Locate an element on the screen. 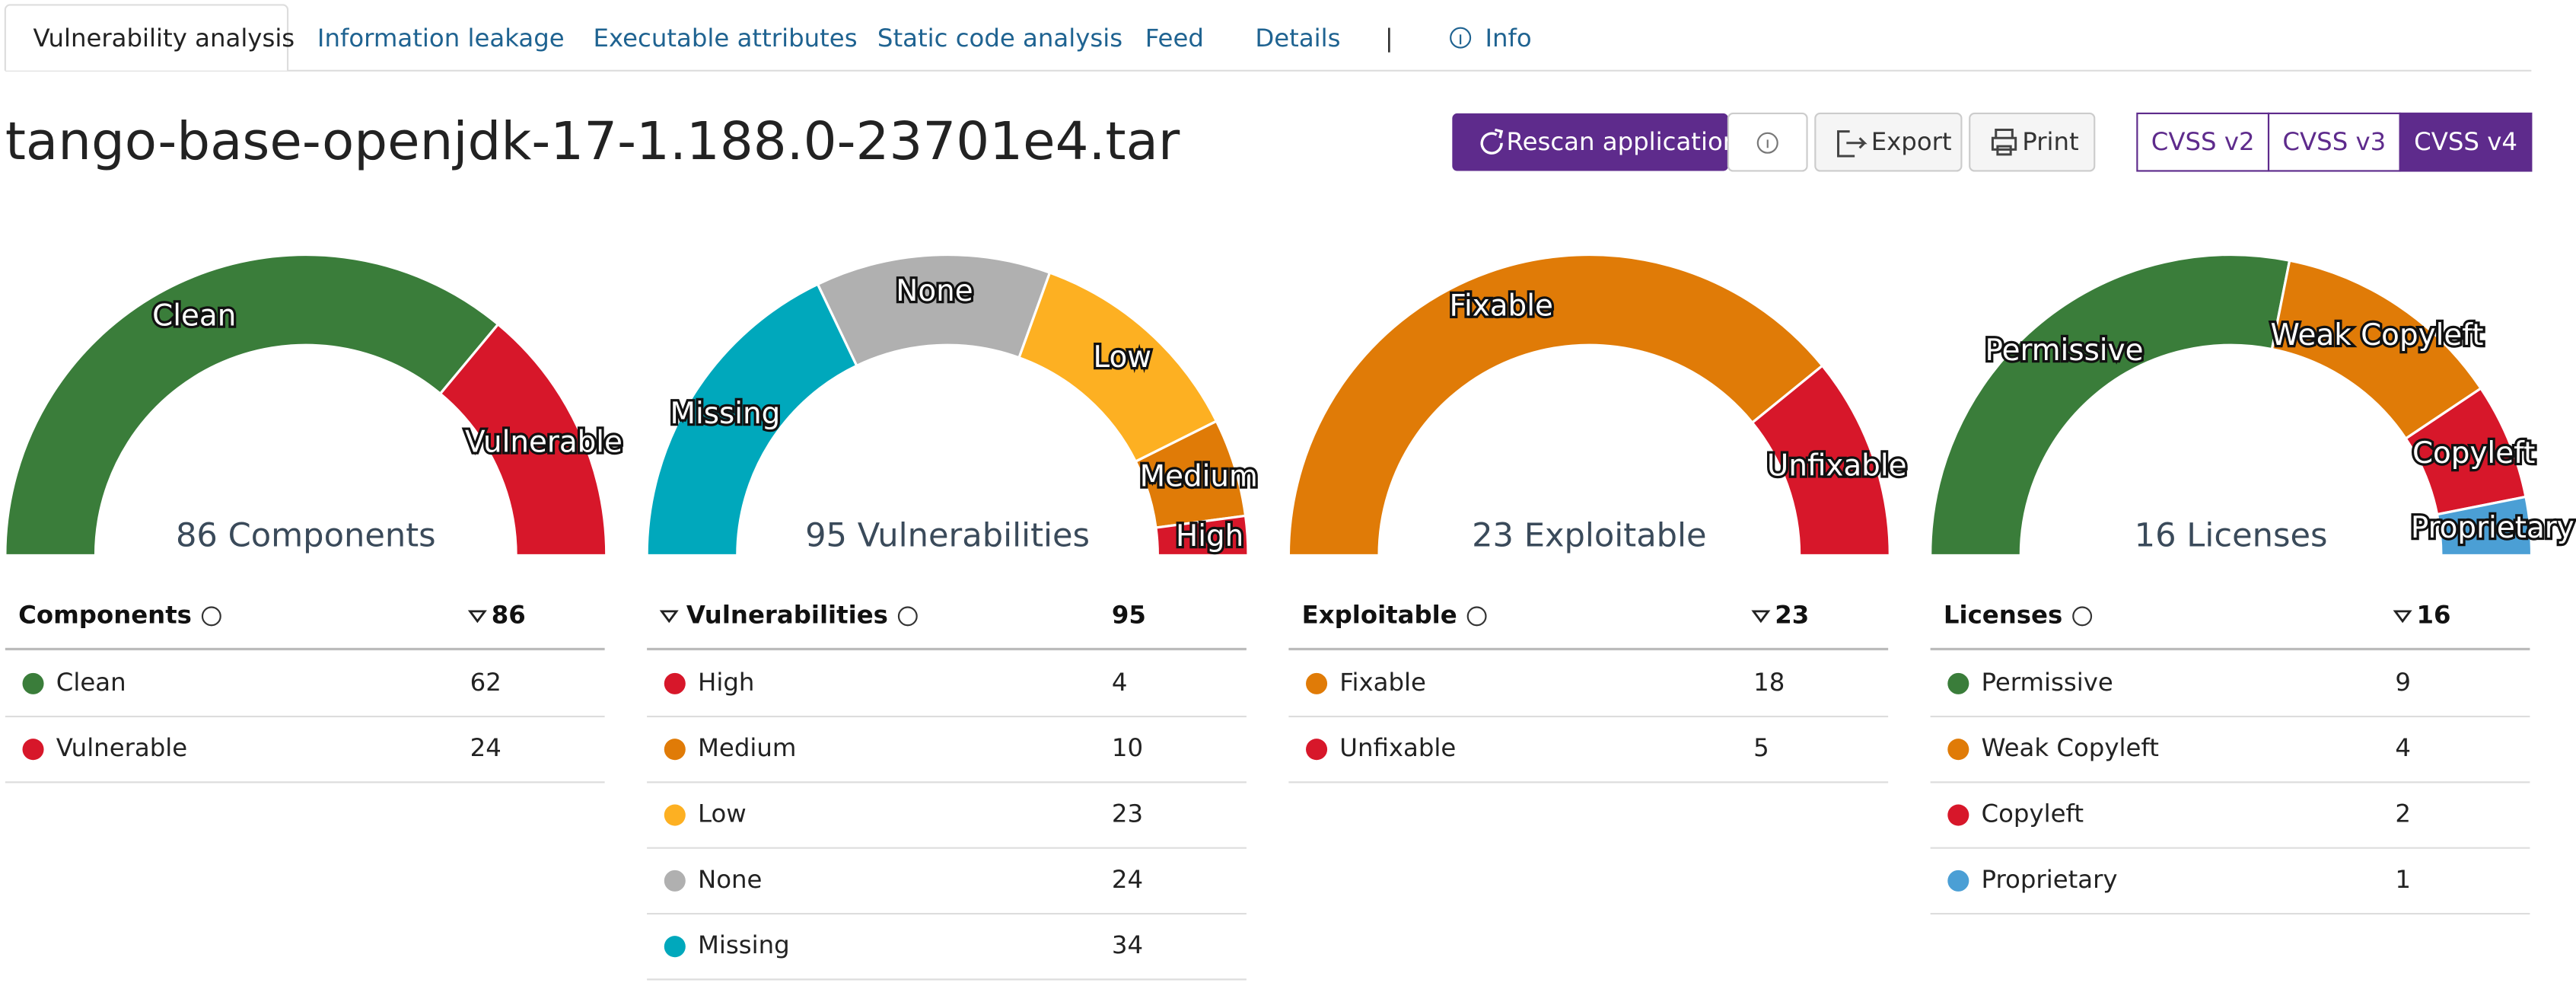 The height and width of the screenshot is (986, 2576). row-value: 62 is located at coordinates (486, 682).